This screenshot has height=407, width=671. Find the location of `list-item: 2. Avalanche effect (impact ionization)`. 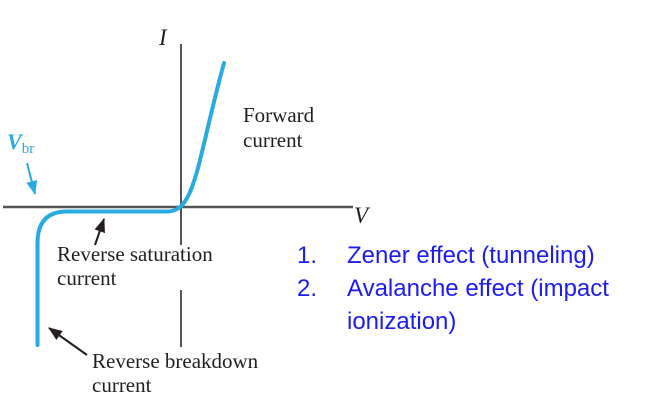

list-item: 2. Avalanche effect (impact ionization) is located at coordinates (473, 305).